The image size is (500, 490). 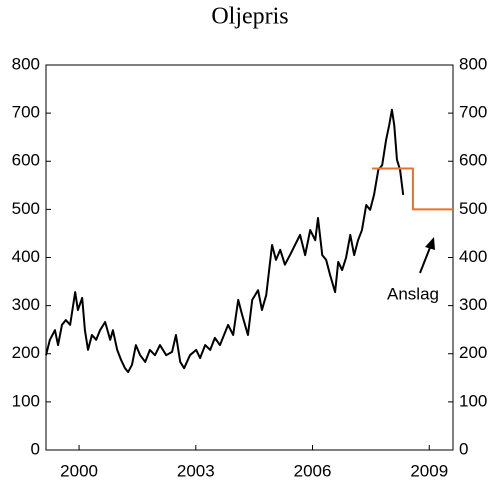 What do you see at coordinates (26, 352) in the screenshot?
I see `y-tick-label: 200` at bounding box center [26, 352].